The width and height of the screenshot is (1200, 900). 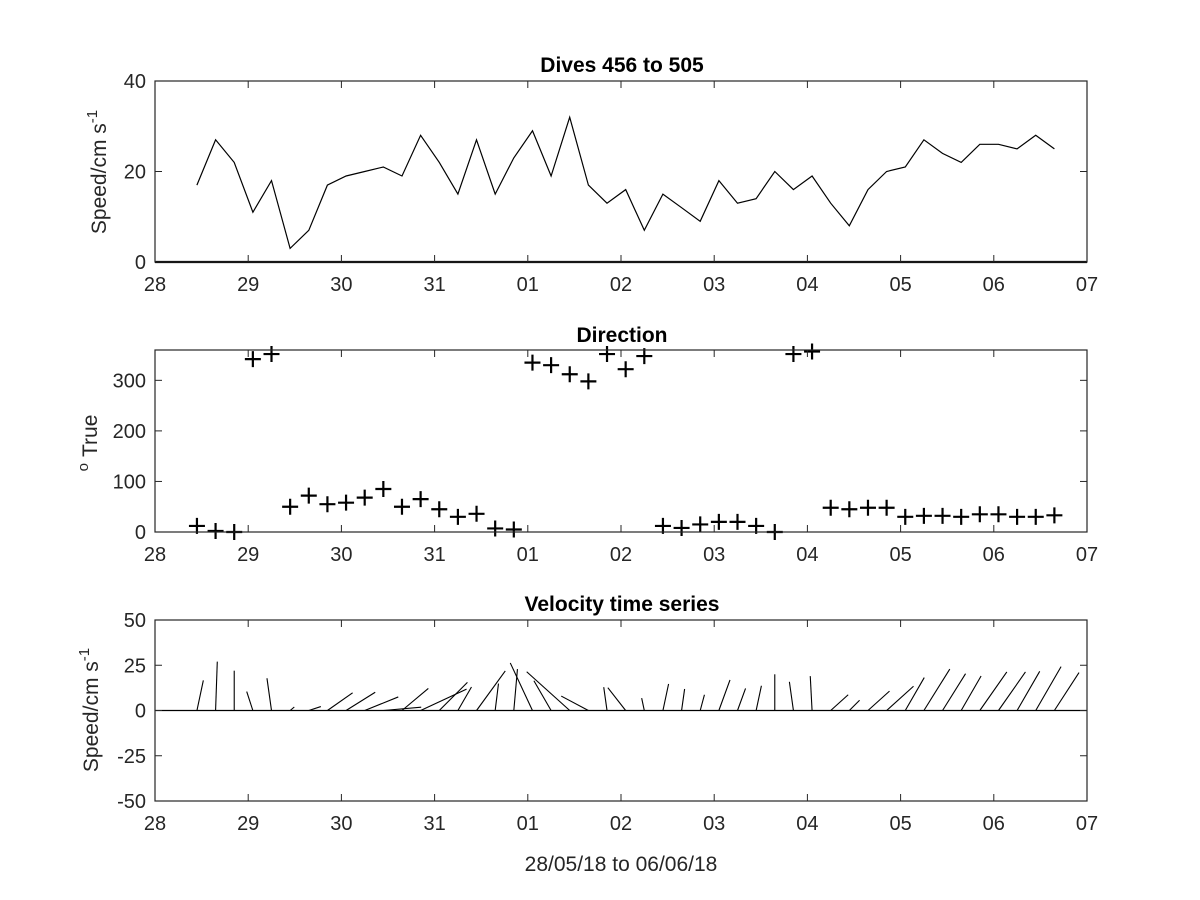 What do you see at coordinates (131, 757) in the screenshot?
I see `y-tick-label: -25` at bounding box center [131, 757].